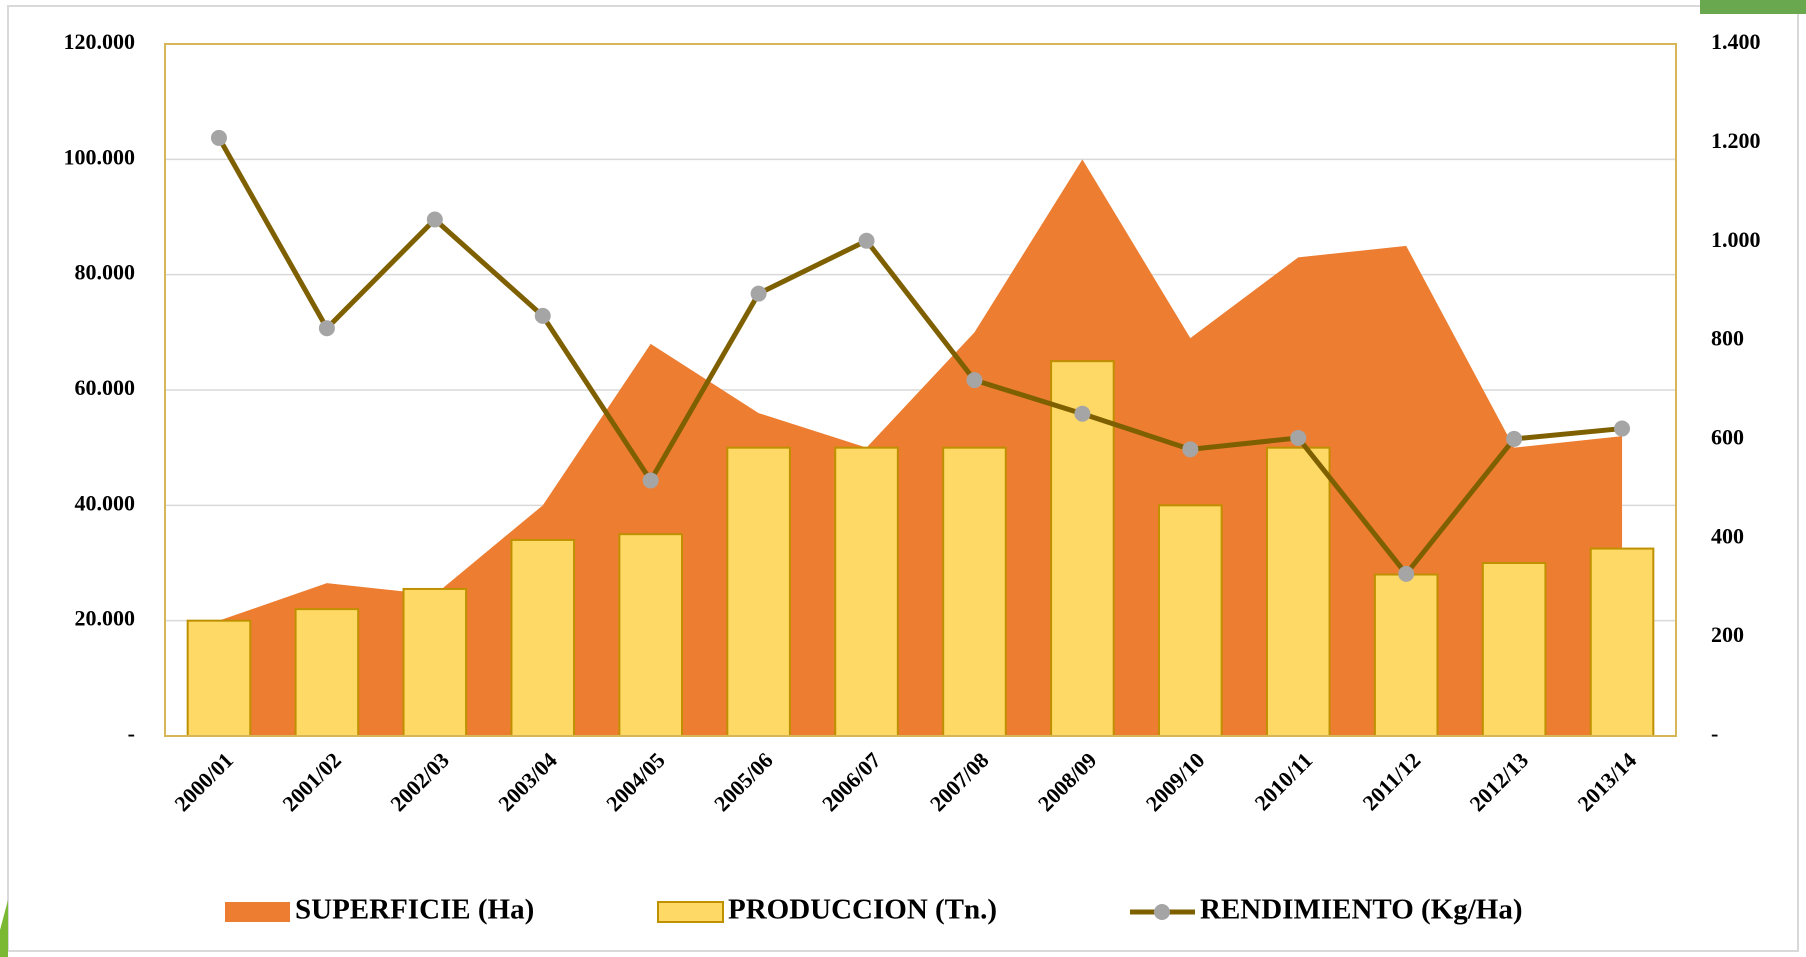 Image resolution: width=1806 pixels, height=957 pixels. Describe the element at coordinates (1175, 781) in the screenshot. I see `x-tick-label: 2009/10` at that location.